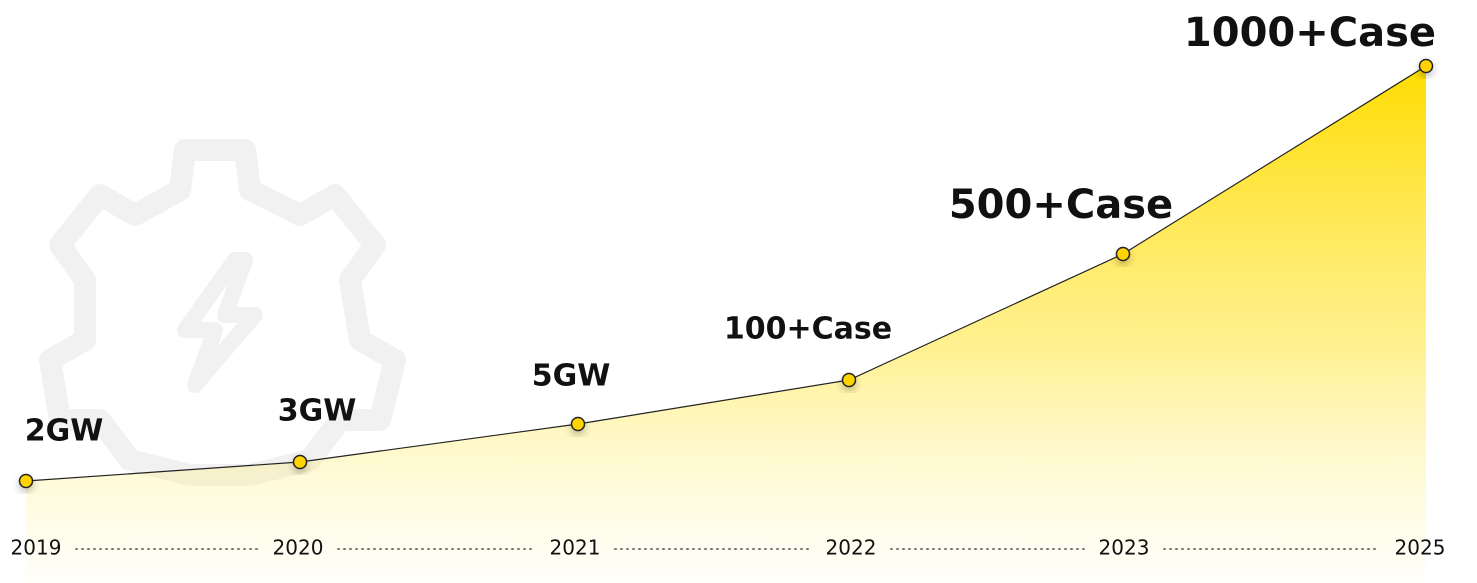  I want to click on year-label: 2020, so click(298, 548).